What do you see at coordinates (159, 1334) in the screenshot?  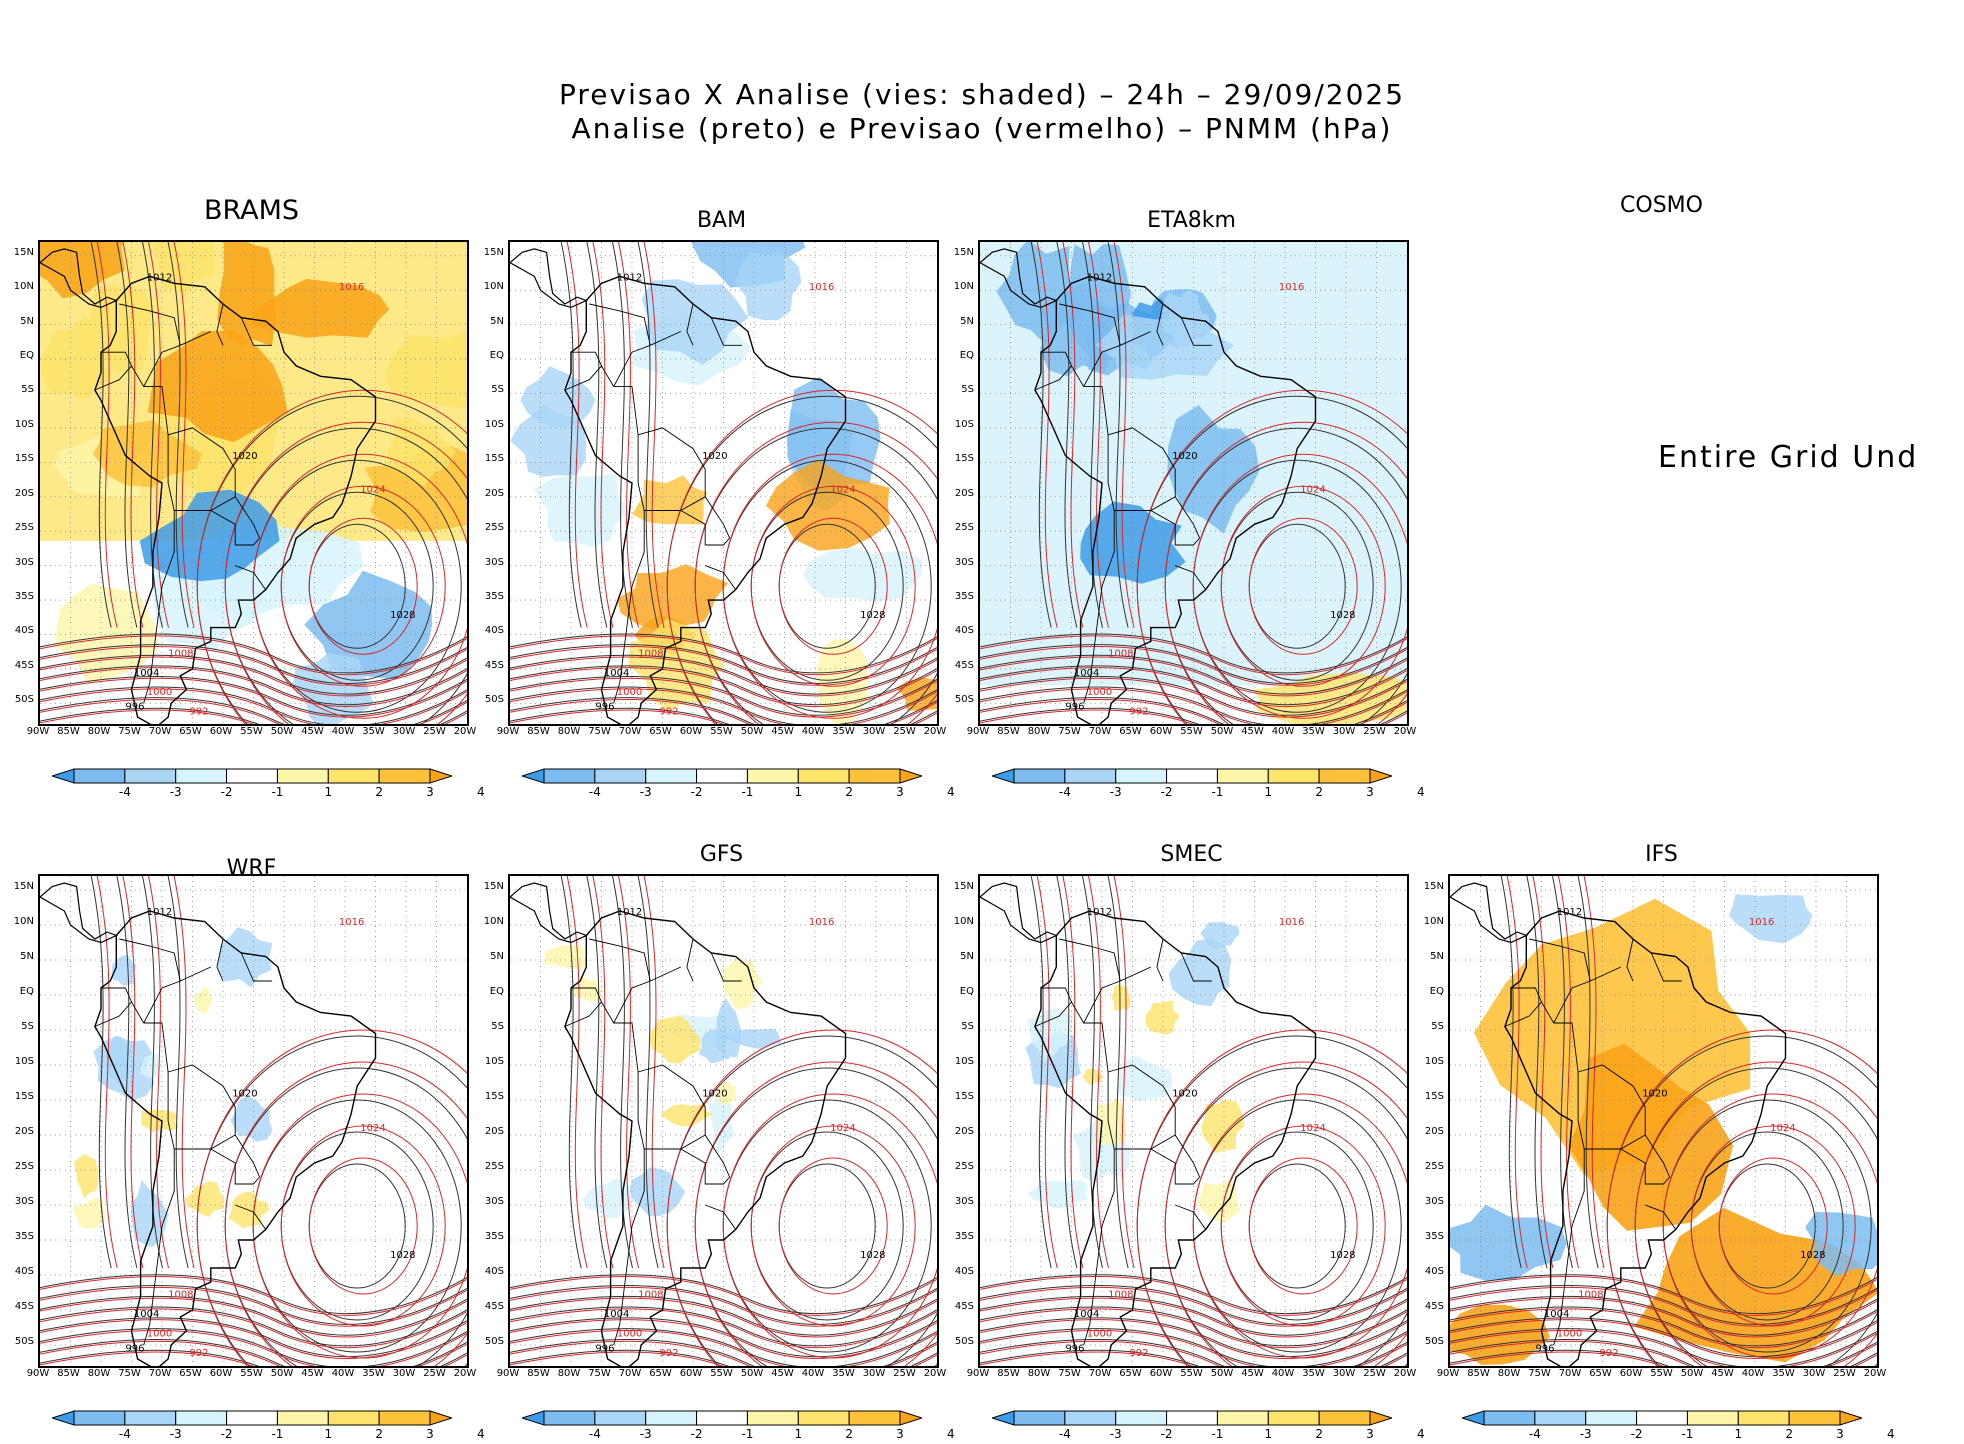 I see `isobar-label: 1000` at bounding box center [159, 1334].